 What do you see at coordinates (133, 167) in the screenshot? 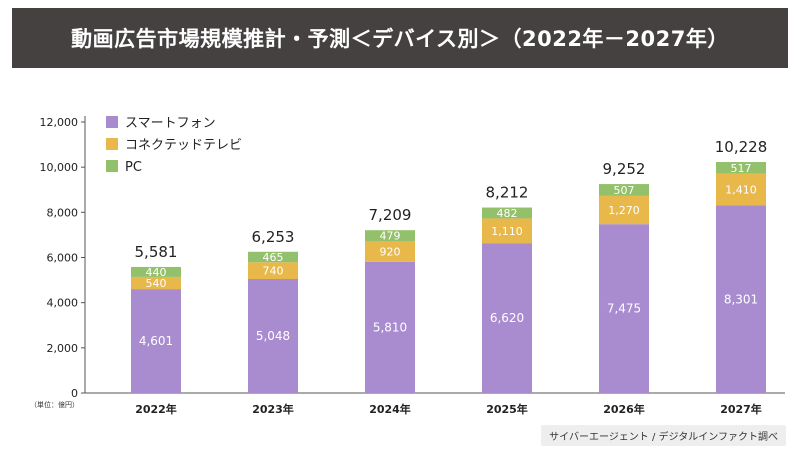
I see `legend-label: PC` at bounding box center [133, 167].